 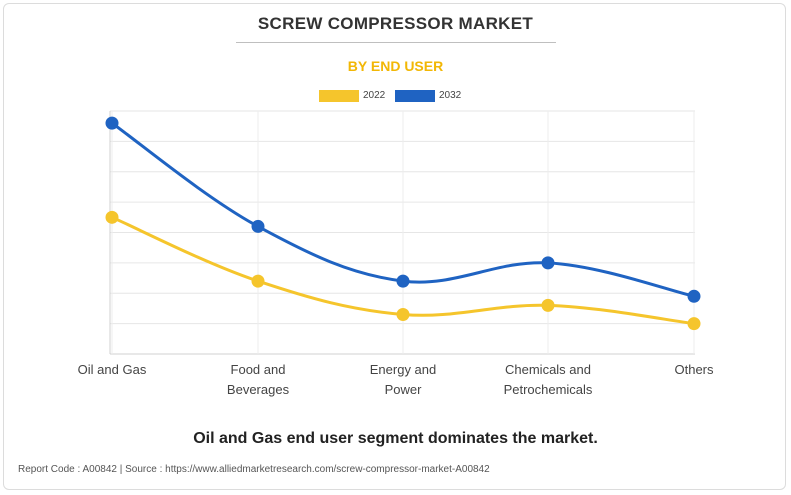 What do you see at coordinates (548, 379) in the screenshot?
I see `x-axis-label: Chemicals and Petrochemicals` at bounding box center [548, 379].